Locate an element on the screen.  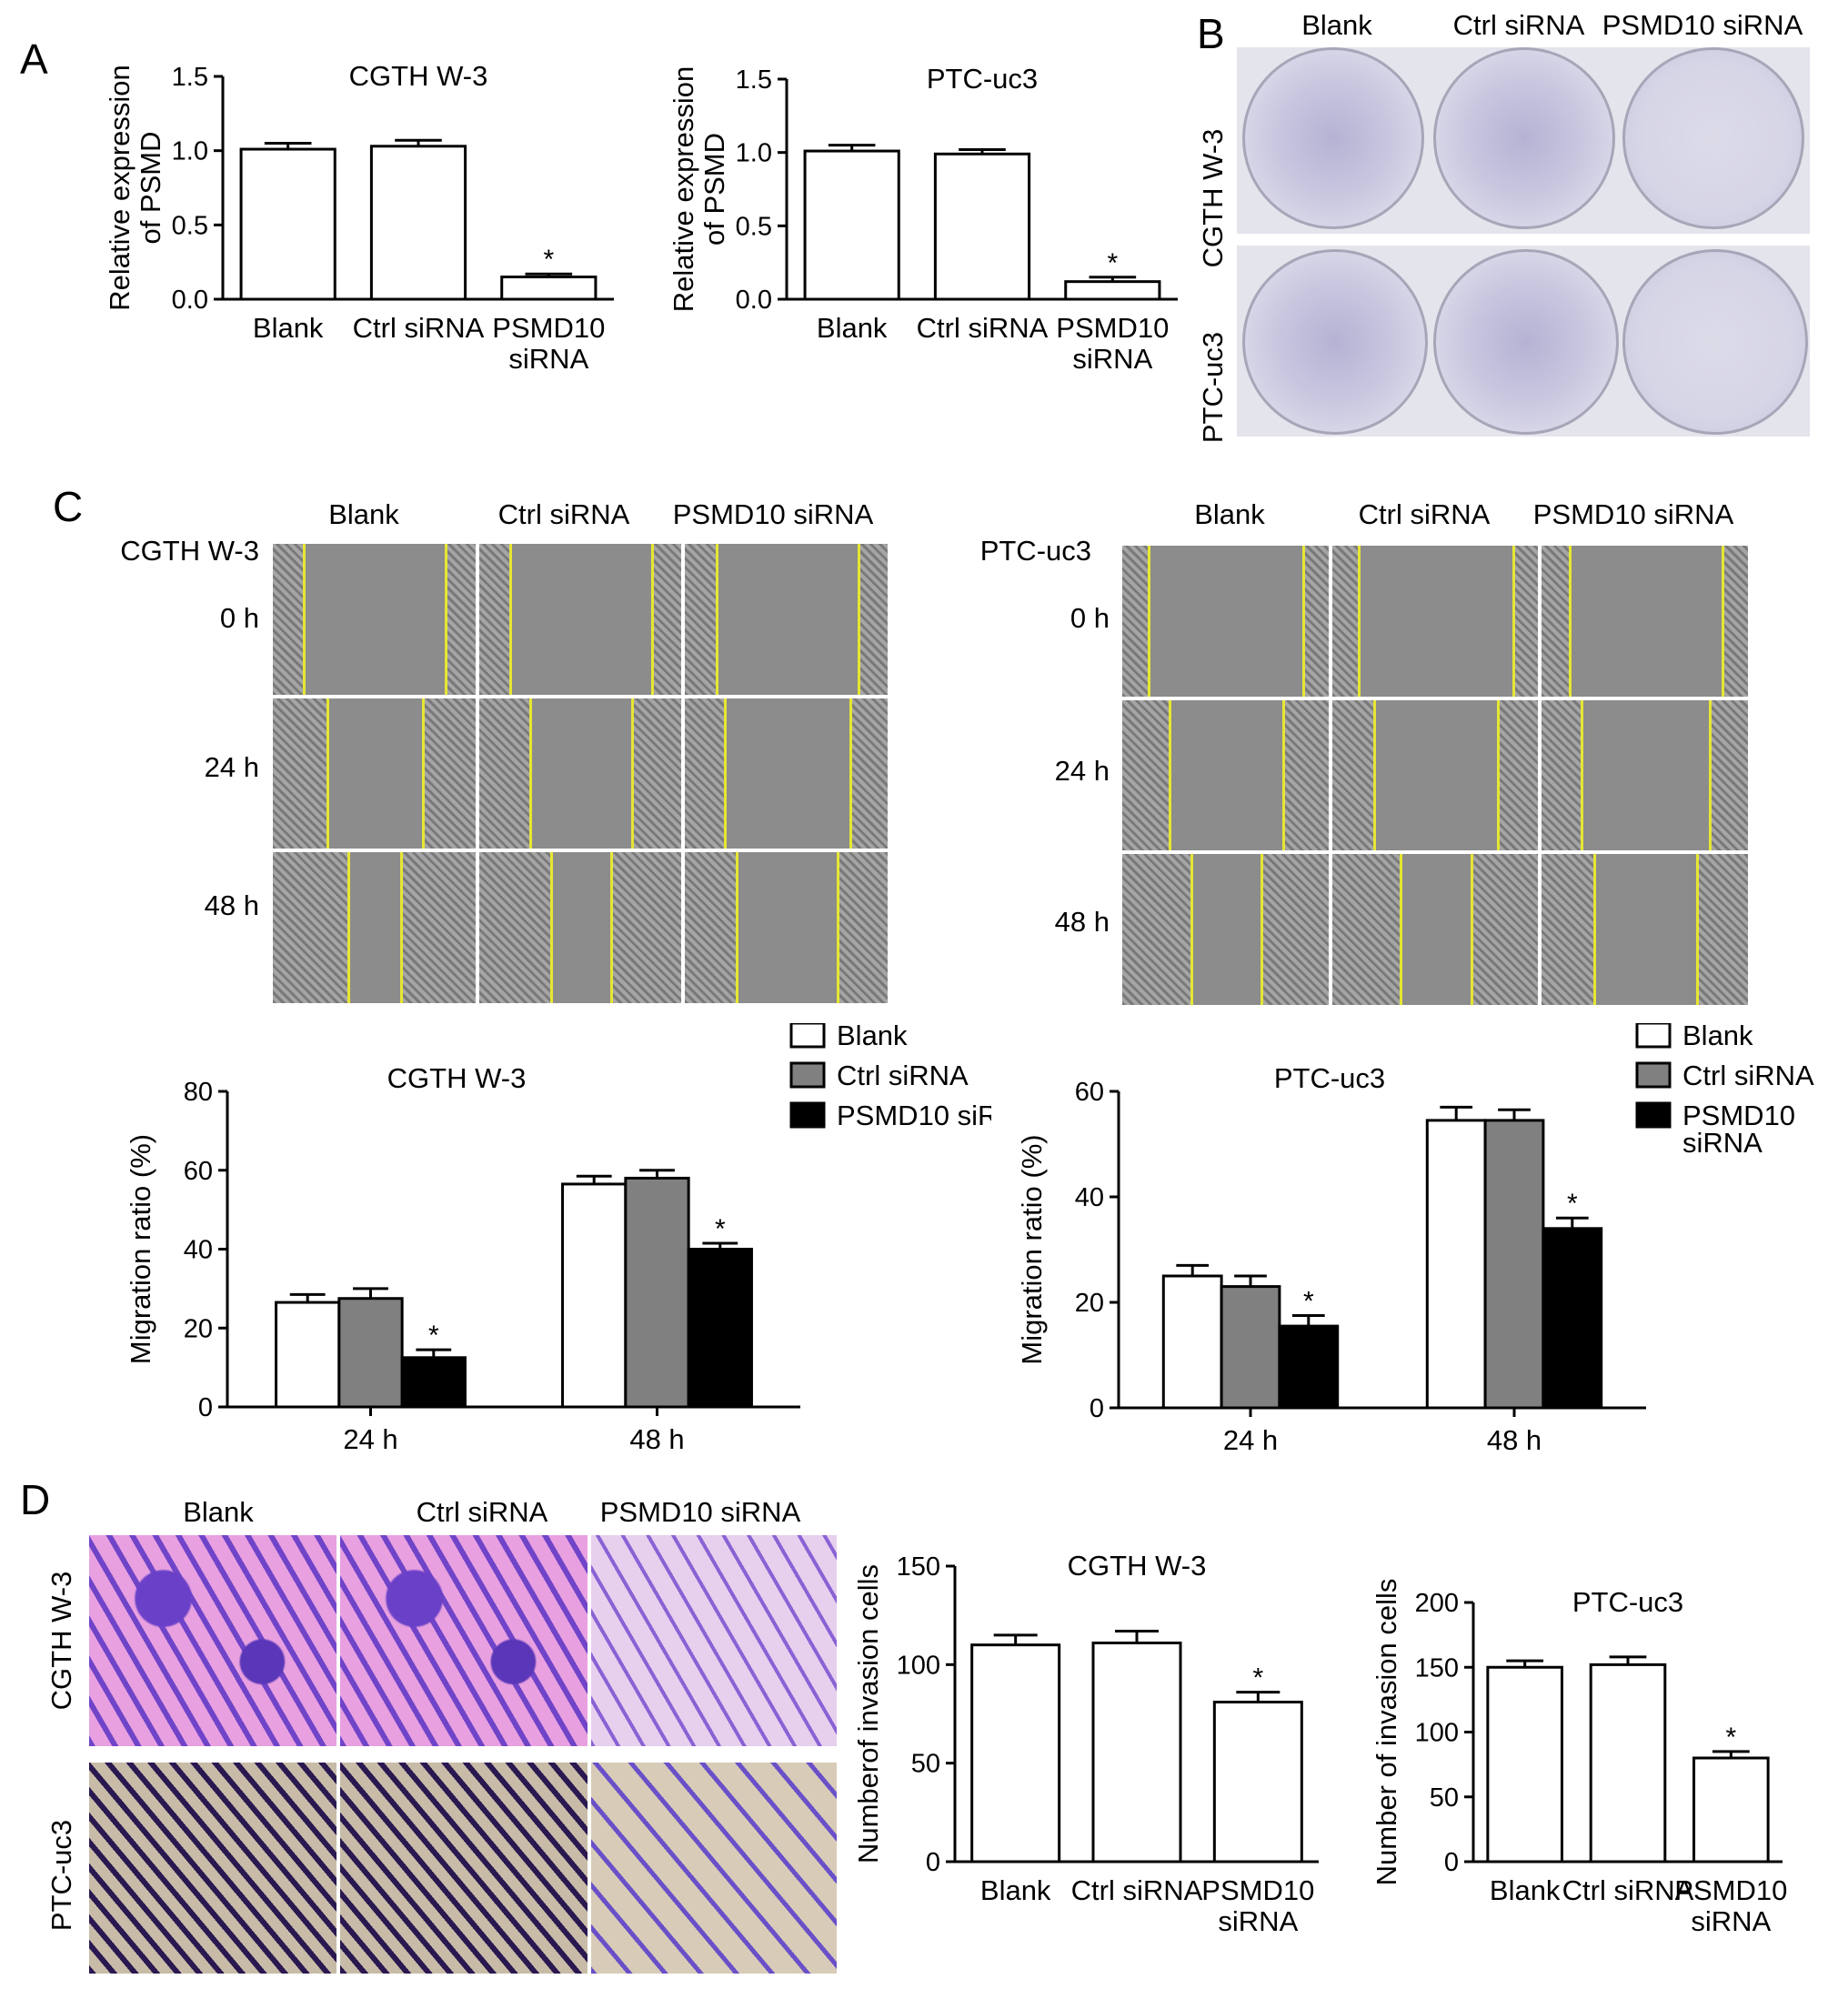
panel-c-left-col-blank: Blank is located at coordinates (364, 514).